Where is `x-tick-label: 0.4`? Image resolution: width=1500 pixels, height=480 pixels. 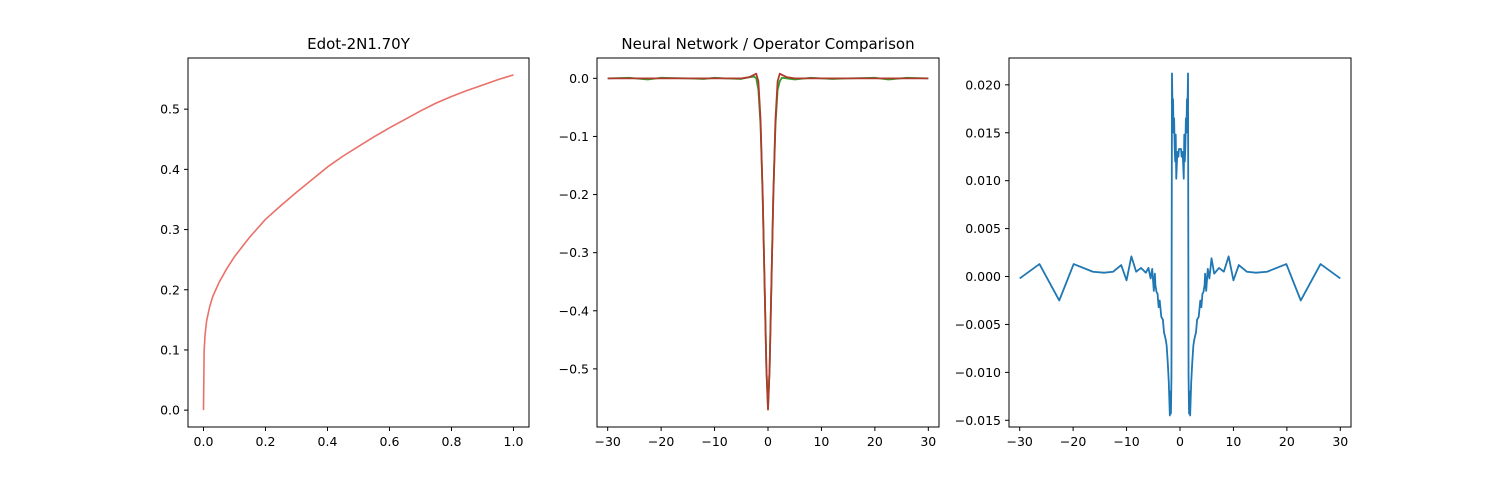
x-tick-label: 0.4 is located at coordinates (328, 441).